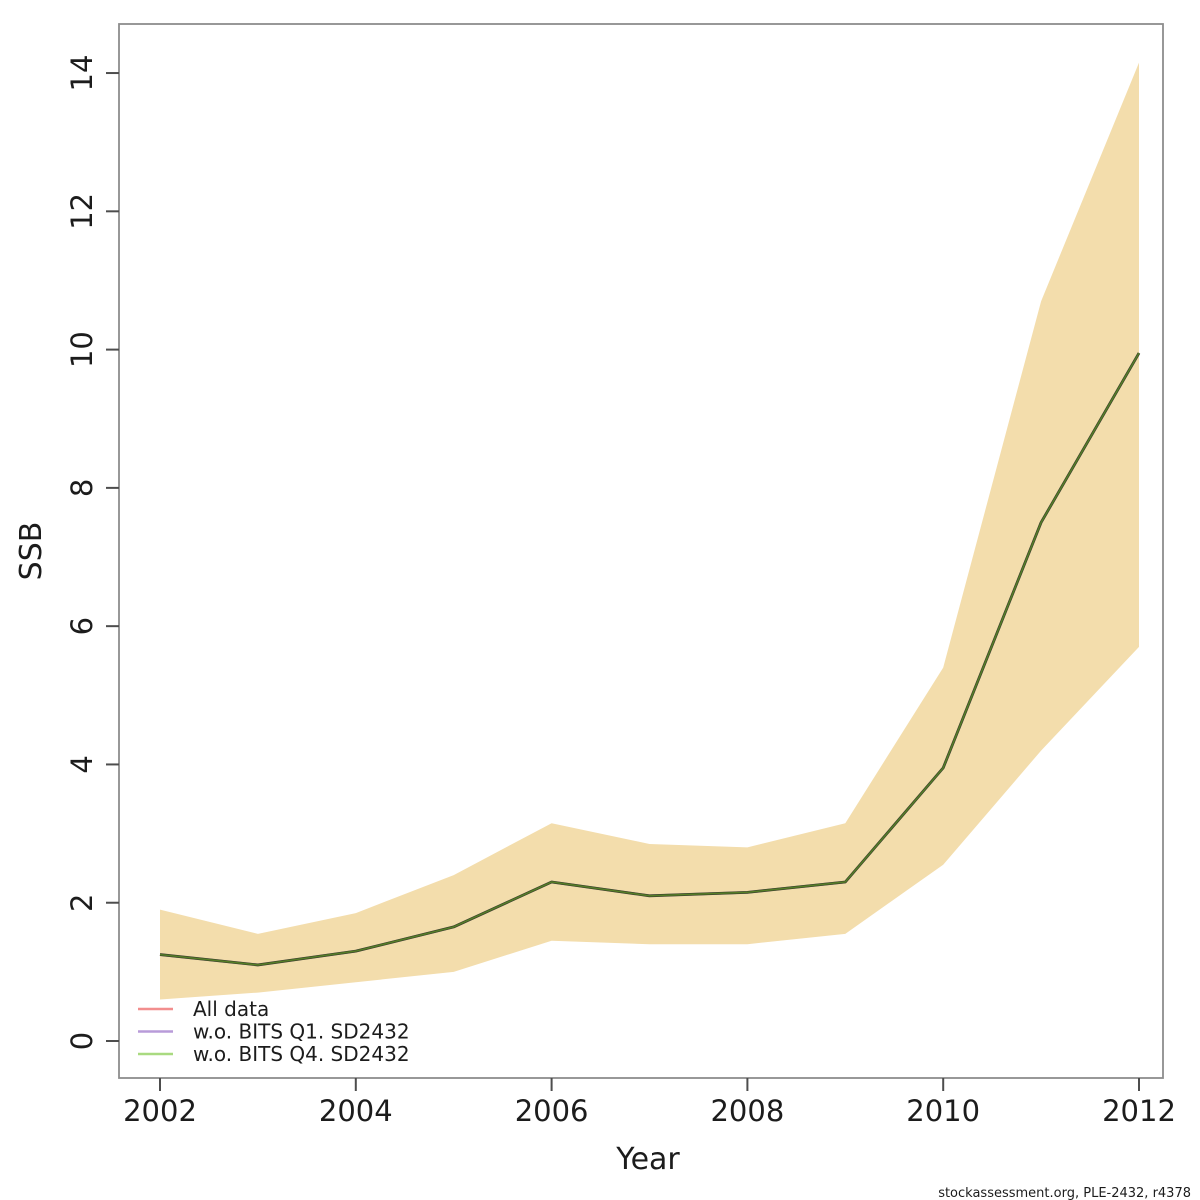  I want to click on legend-item-label: w.o. BITS Q1. SD2432, so click(301, 1032).